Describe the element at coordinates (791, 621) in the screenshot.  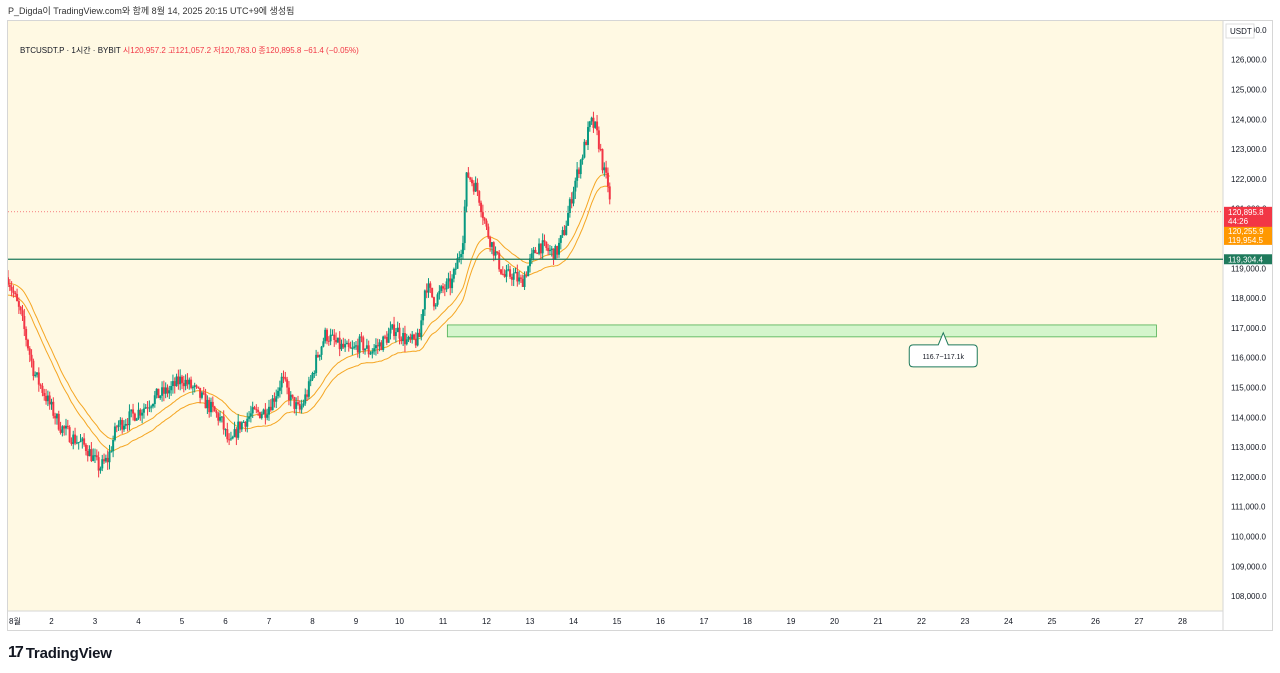
I see `x-axis-tick-label: 19` at that location.